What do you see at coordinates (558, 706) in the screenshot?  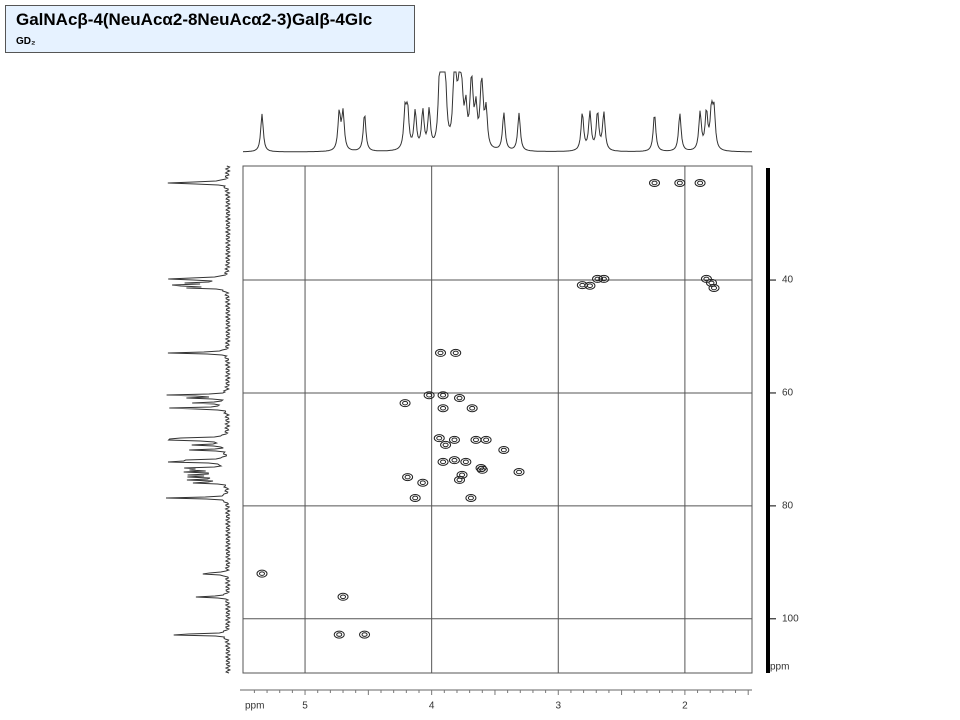 I see `x-tick-label: 3` at bounding box center [558, 706].